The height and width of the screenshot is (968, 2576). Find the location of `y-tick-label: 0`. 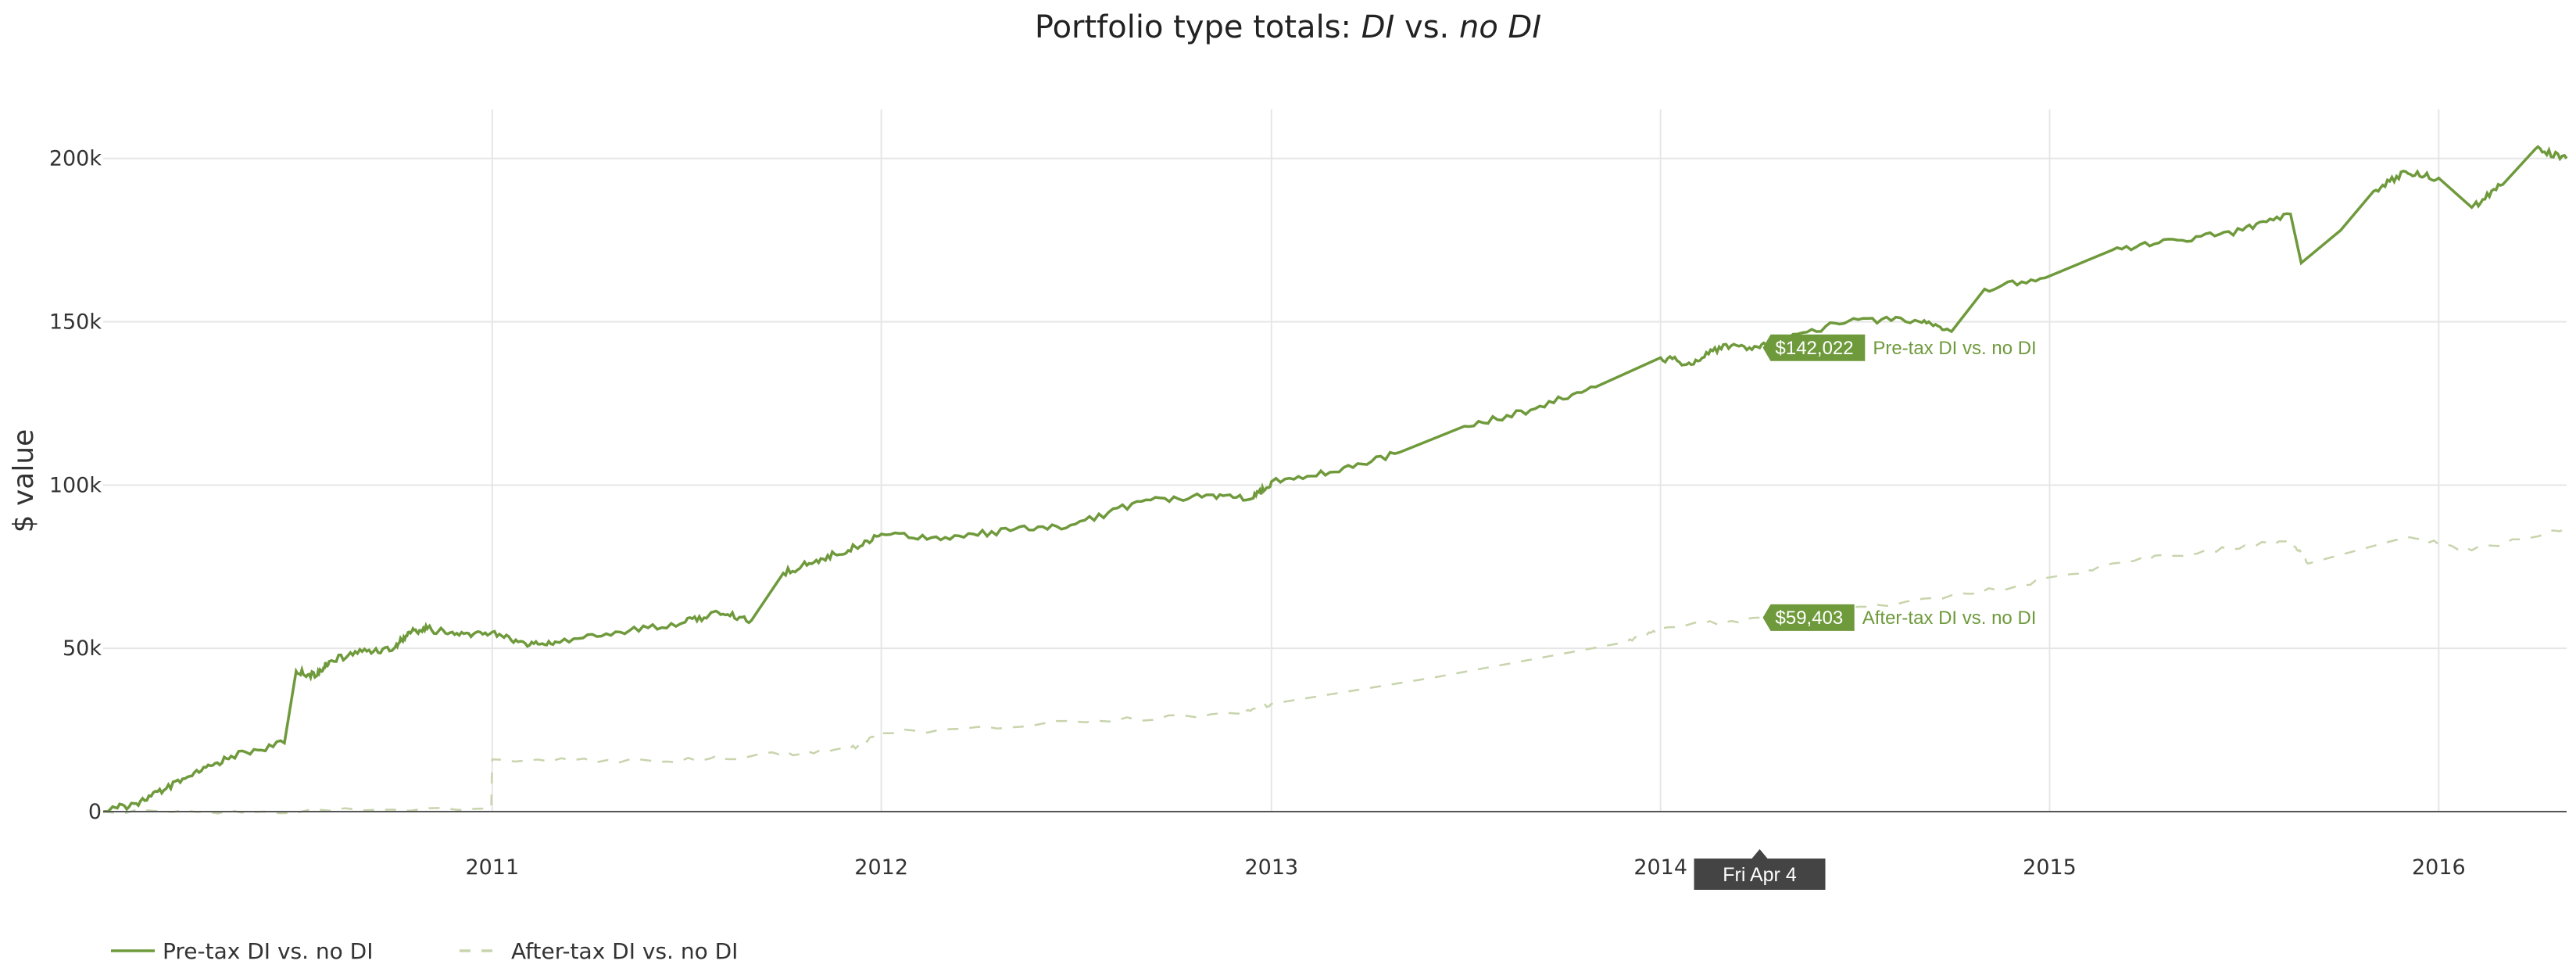

y-tick-label: 0 is located at coordinates (95, 812).